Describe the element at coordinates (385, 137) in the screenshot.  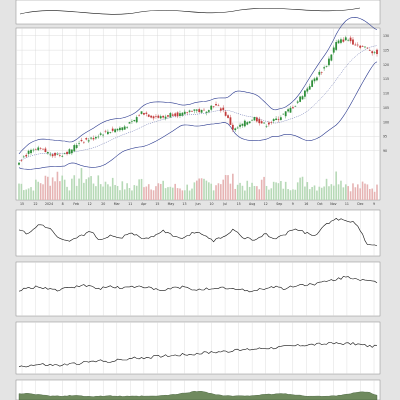
I see `y-tick-label: 95` at that location.